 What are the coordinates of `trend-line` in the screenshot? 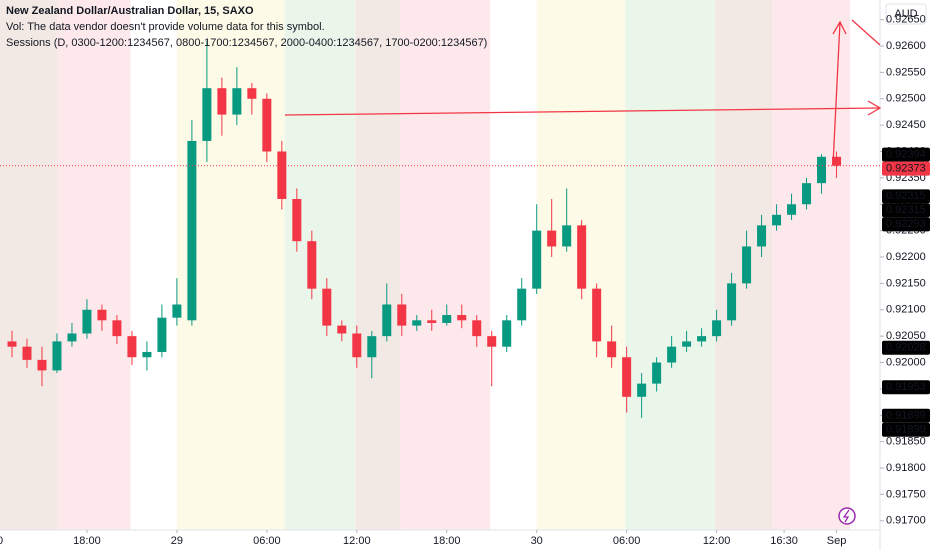 It's located at (866, 32).